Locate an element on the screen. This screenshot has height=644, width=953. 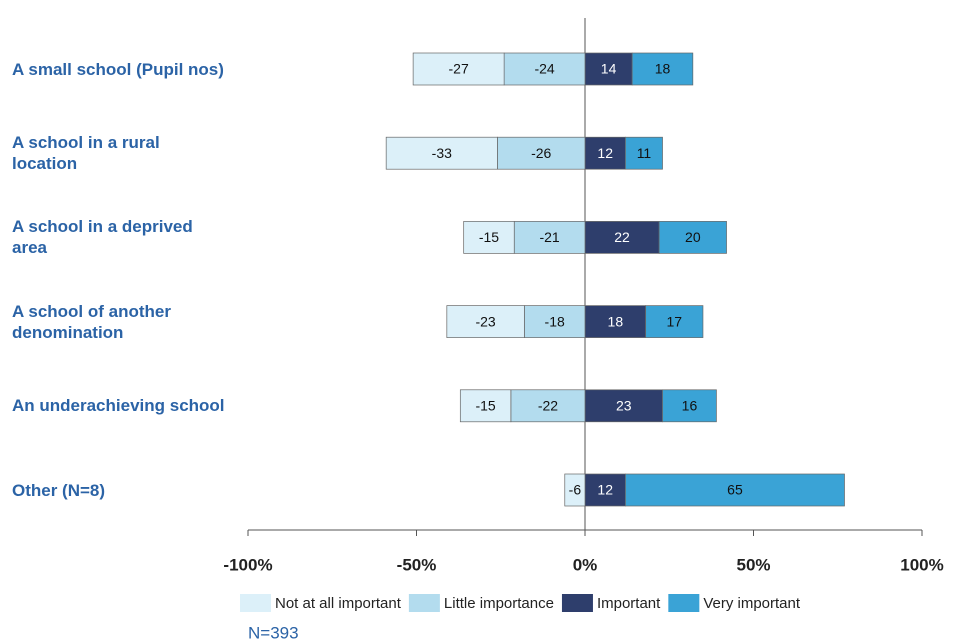
data-label: -33 is located at coordinates (442, 153).